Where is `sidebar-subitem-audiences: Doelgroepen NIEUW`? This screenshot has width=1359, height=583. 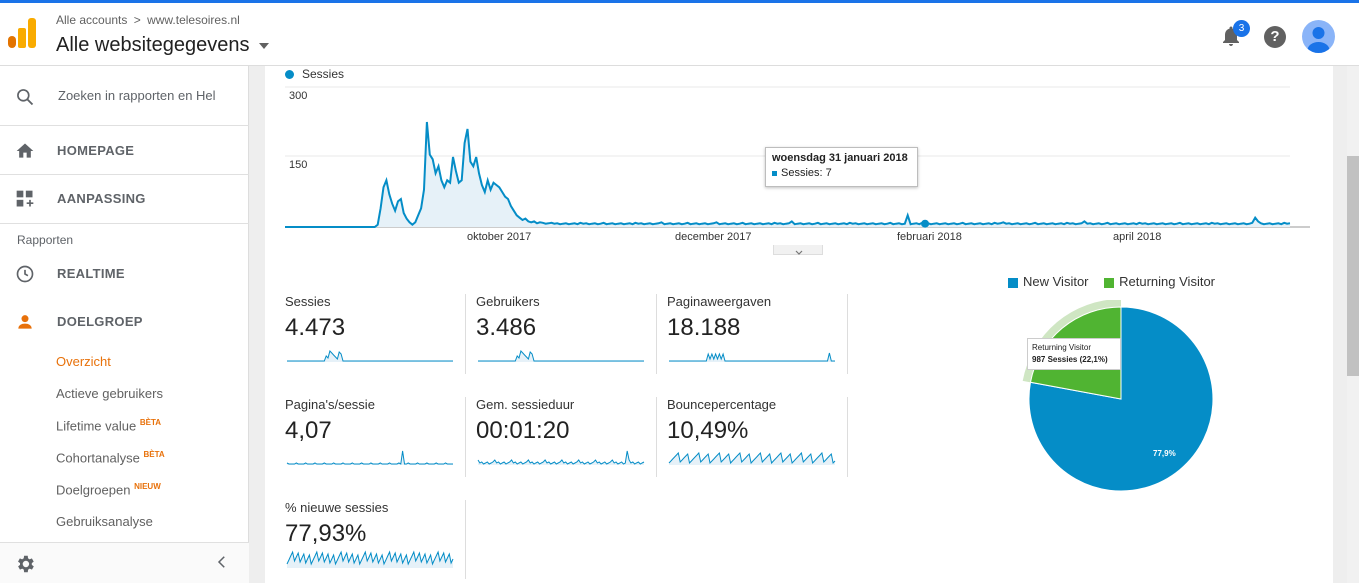 sidebar-subitem-audiences: Doelgroepen NIEUW is located at coordinates (108, 490).